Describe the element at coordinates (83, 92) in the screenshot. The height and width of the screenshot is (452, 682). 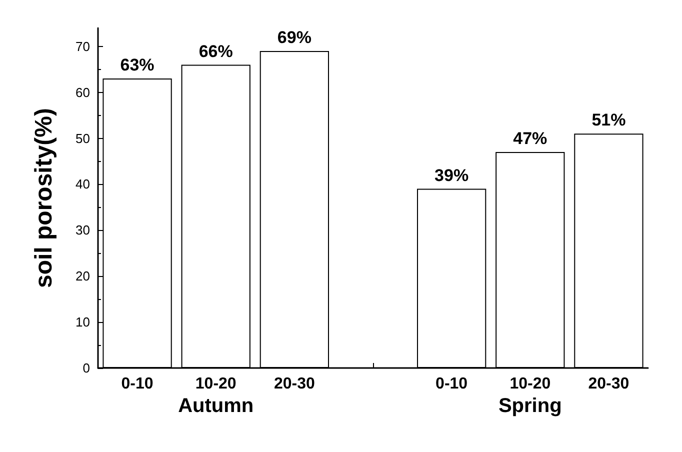
I see `y-tick-label: 60` at that location.